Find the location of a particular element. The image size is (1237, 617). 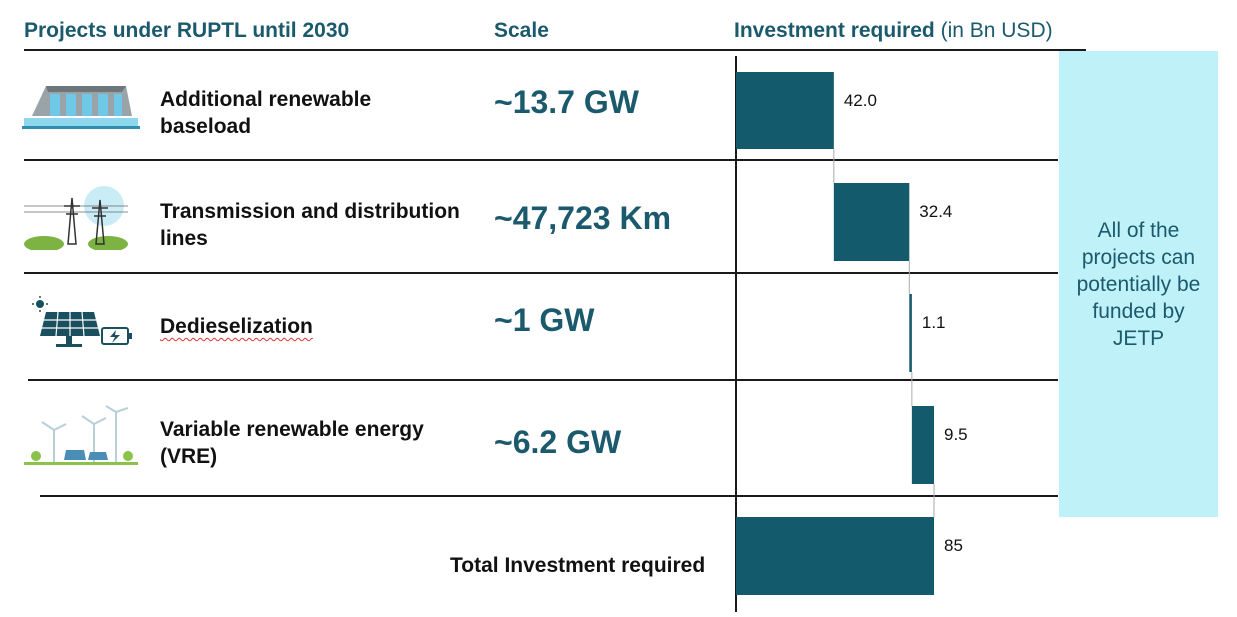

row-scale-baseload: ~13.7 GW is located at coordinates (566, 102).